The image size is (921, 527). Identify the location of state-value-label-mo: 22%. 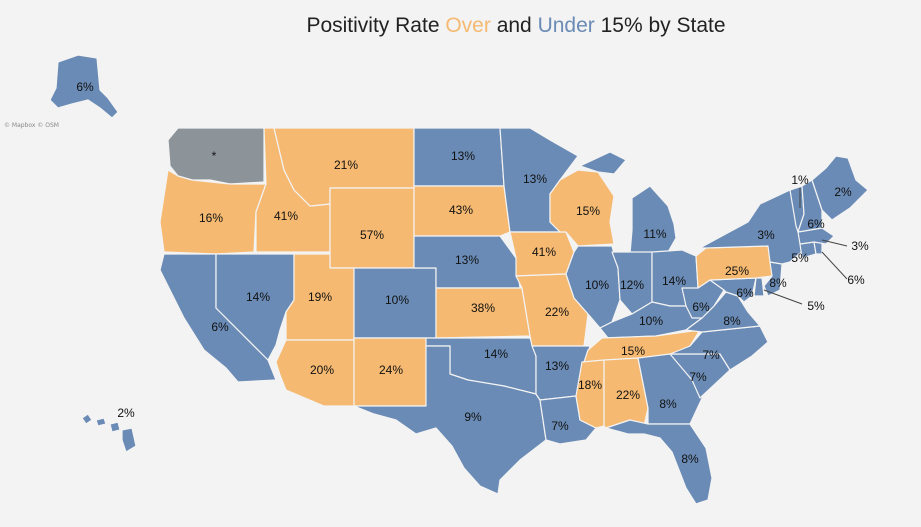
(557, 312).